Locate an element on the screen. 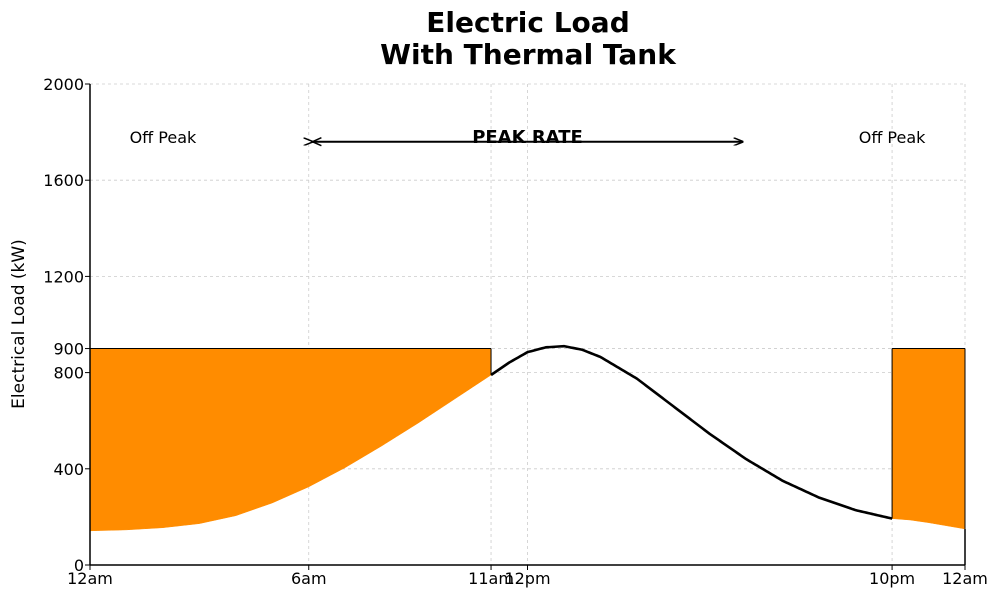 Image resolution: width=1000 pixels, height=597 pixels. y-tick-label: 2000 is located at coordinates (63, 84).